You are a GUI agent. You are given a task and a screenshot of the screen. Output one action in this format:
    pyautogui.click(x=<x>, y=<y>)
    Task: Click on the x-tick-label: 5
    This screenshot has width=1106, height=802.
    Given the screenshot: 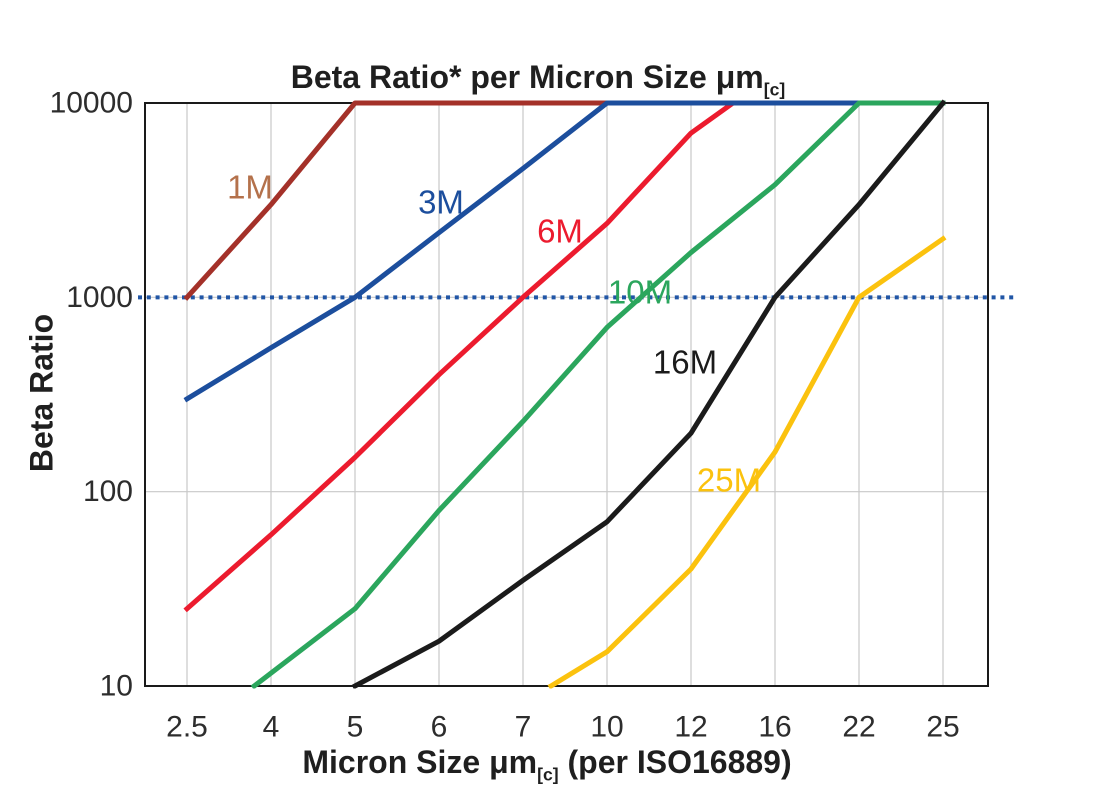 What is the action you would take?
    pyautogui.click(x=355, y=727)
    